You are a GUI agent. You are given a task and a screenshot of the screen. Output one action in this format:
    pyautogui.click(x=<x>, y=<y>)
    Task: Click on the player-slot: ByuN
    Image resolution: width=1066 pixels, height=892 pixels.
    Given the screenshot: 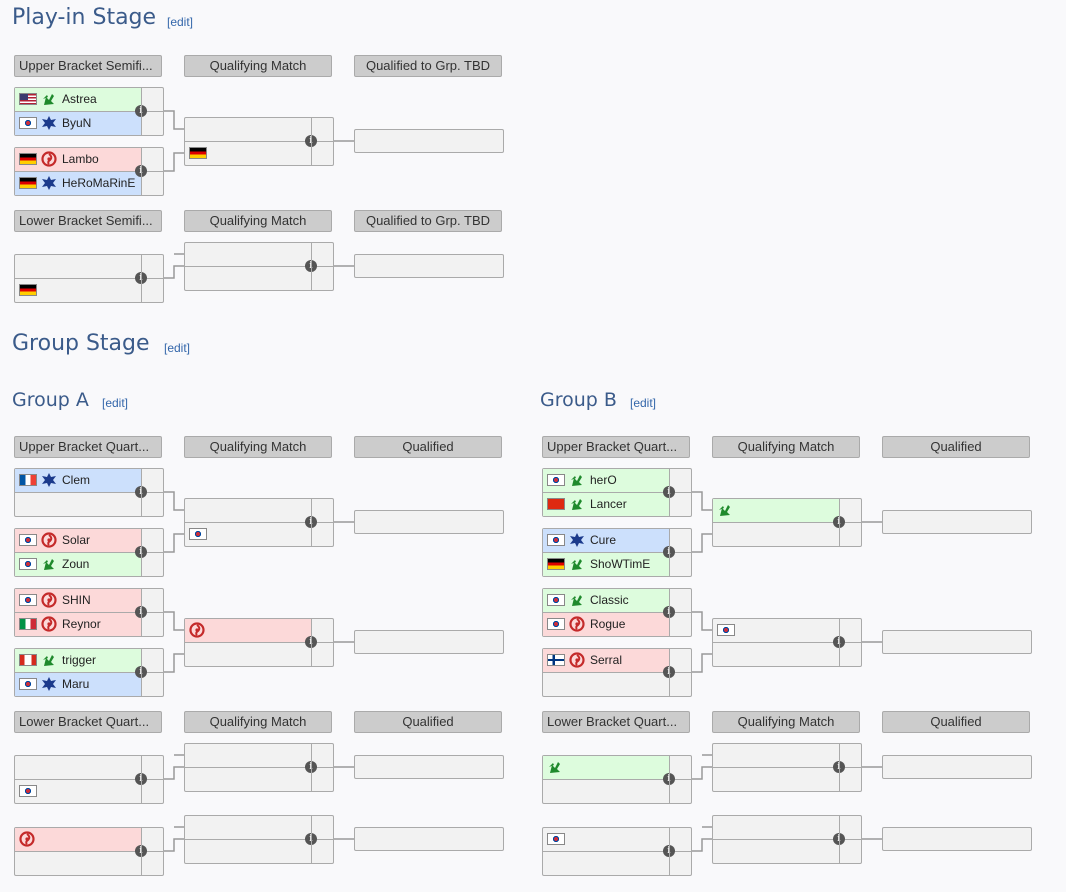 What is the action you would take?
    pyautogui.click(x=78, y=123)
    